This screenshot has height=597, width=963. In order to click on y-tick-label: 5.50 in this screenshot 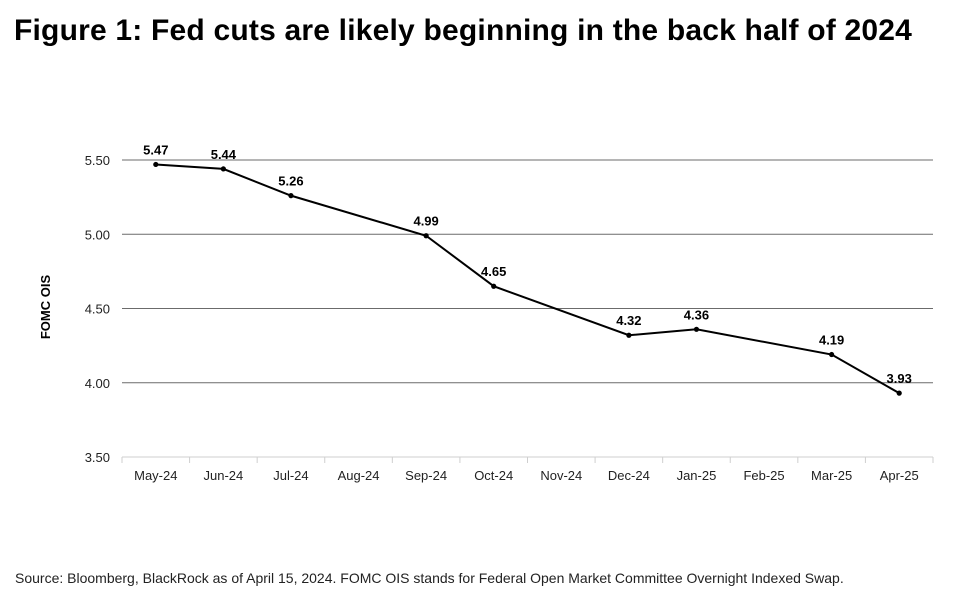, I will do `click(97, 160)`.